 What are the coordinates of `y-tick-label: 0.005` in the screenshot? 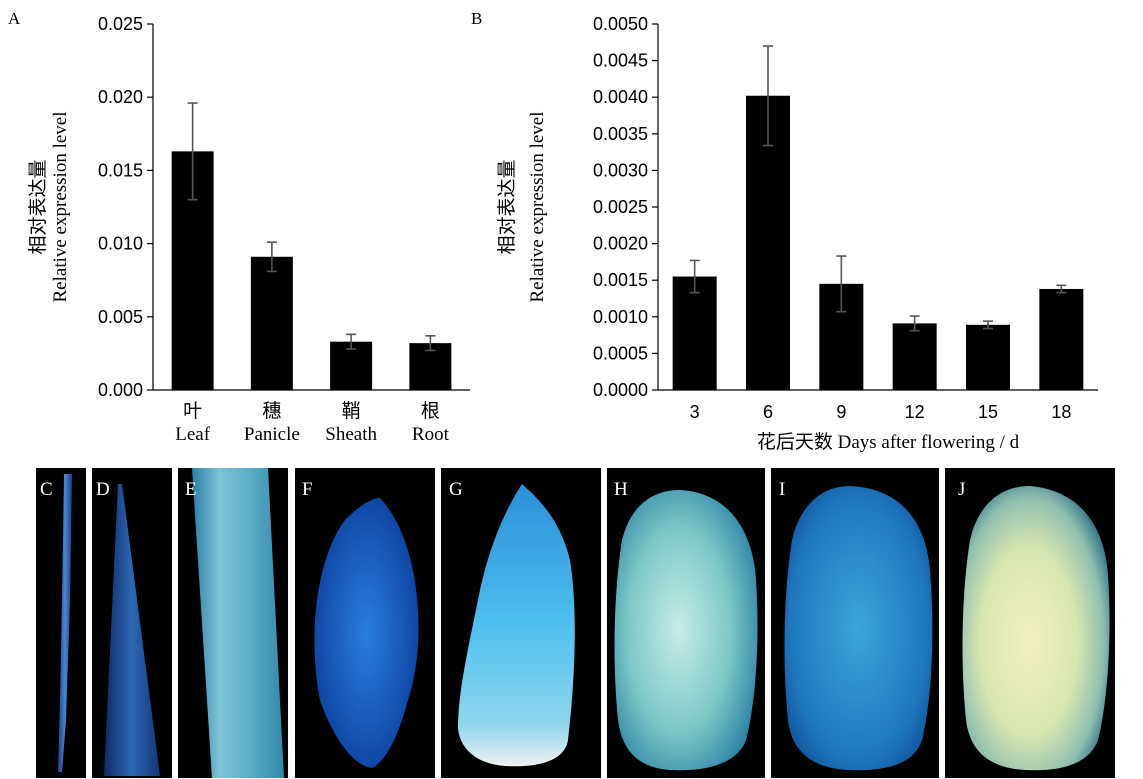 It's located at (120, 317).